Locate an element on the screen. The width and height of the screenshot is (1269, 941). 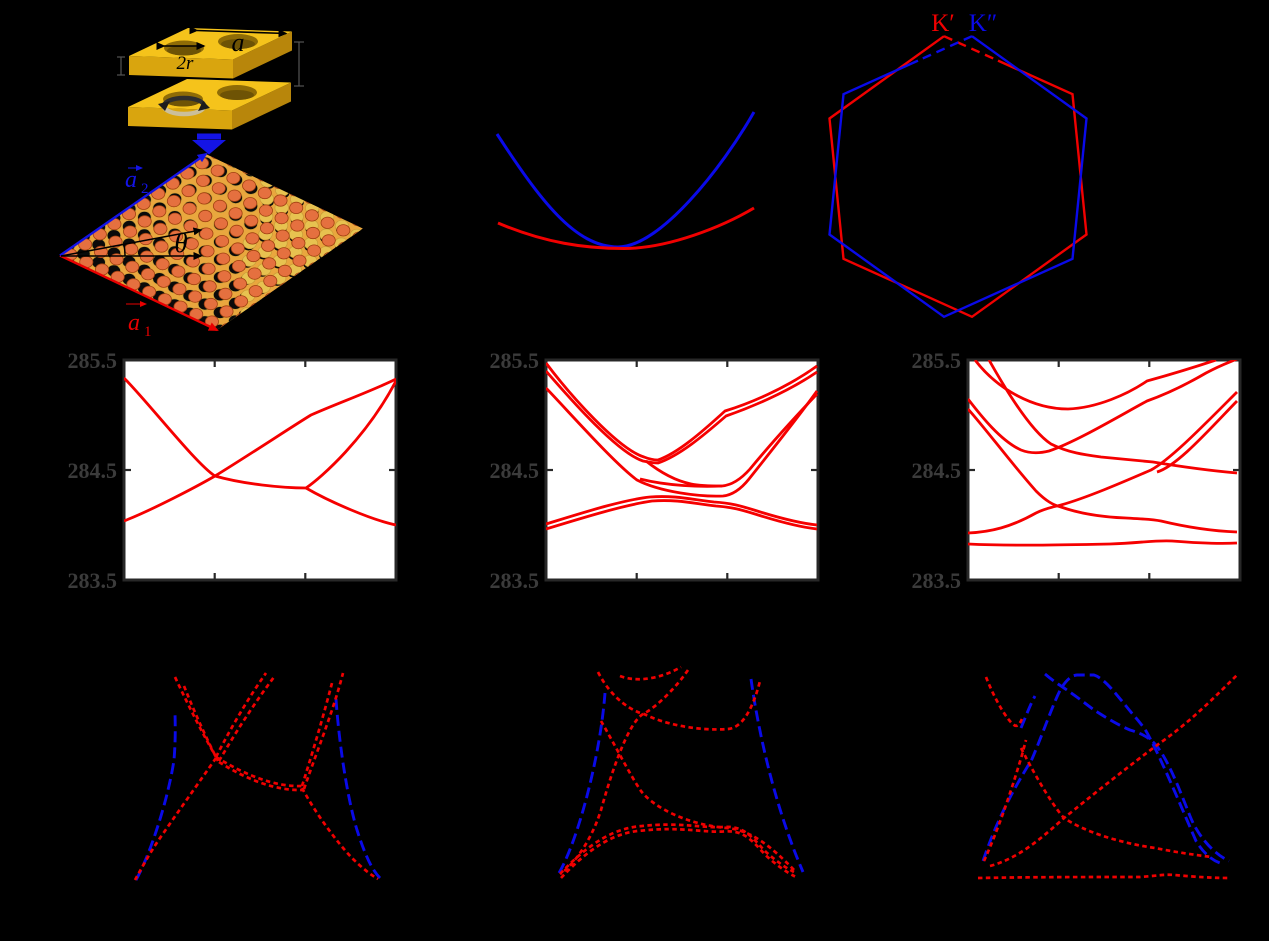
svg-text: 1 is located at coordinates (148, 332).